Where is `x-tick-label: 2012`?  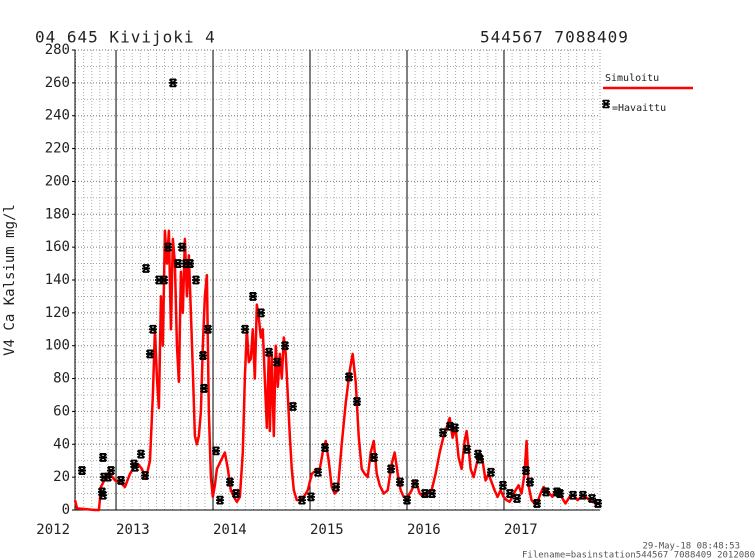
x-tick-label: 2012 is located at coordinates (53, 530).